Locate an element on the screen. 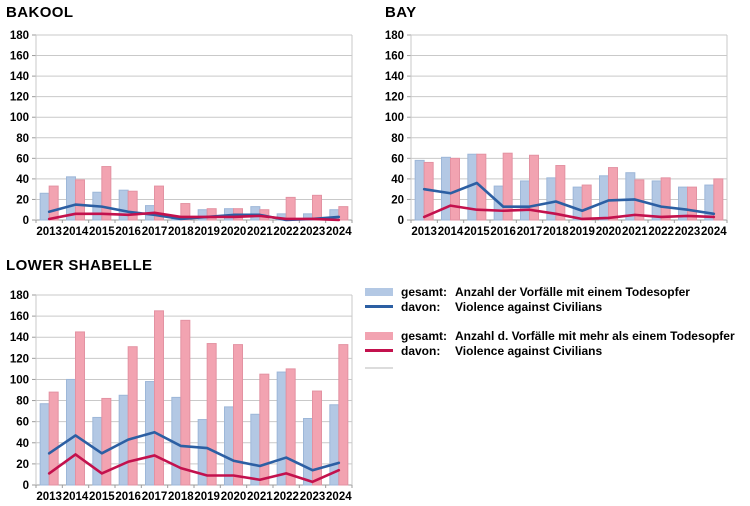 The width and height of the screenshot is (750, 506). chart-title-bakool: BAKOOL is located at coordinates (40, 12).